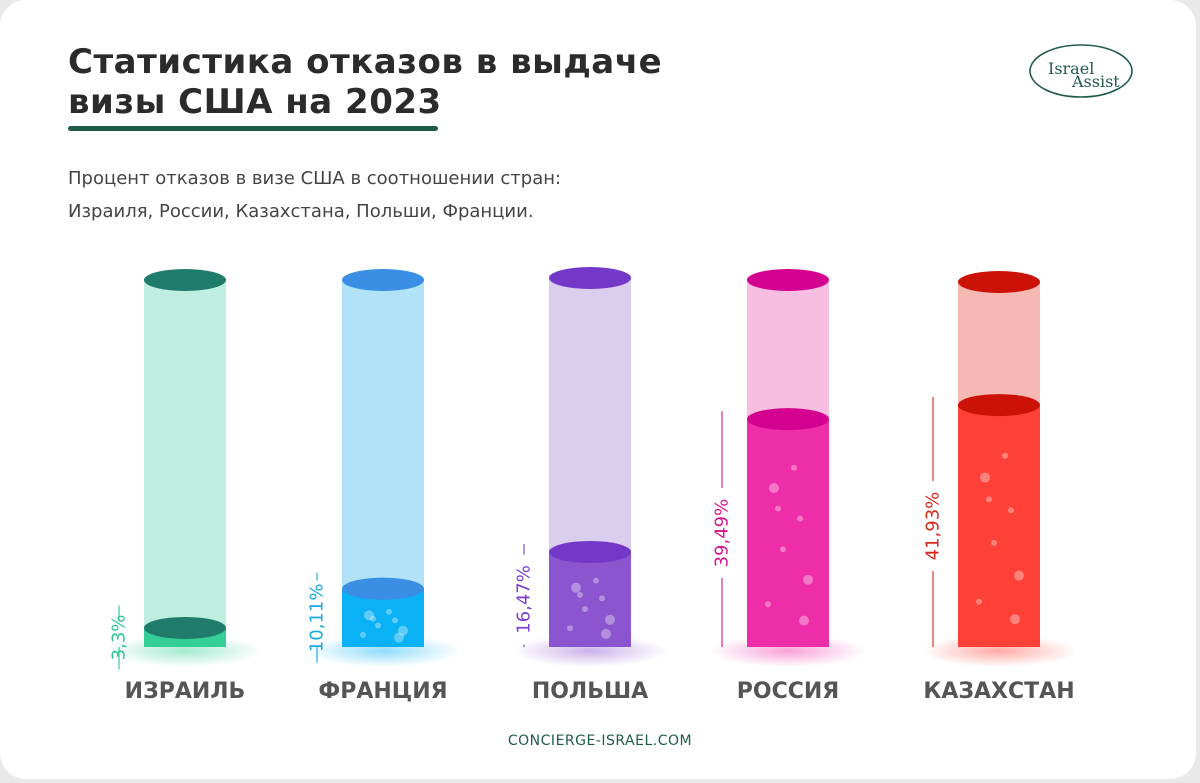  What do you see at coordinates (590, 691) in the screenshot?
I see `category-label-2: ПОЛЬША` at bounding box center [590, 691].